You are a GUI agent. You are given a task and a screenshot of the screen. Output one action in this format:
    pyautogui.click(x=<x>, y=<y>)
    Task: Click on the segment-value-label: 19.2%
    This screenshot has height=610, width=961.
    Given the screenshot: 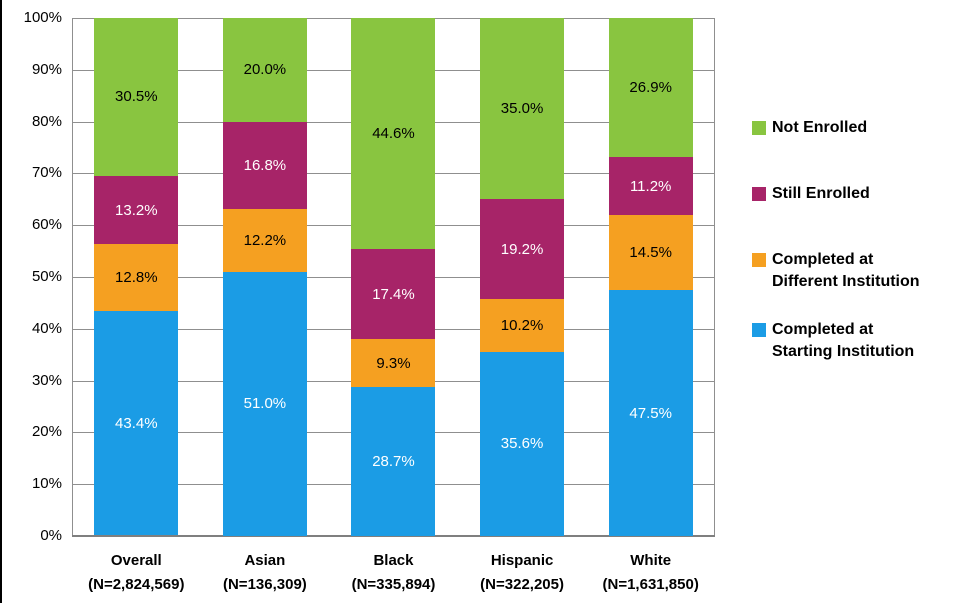 What is the action you would take?
    pyautogui.click(x=522, y=249)
    